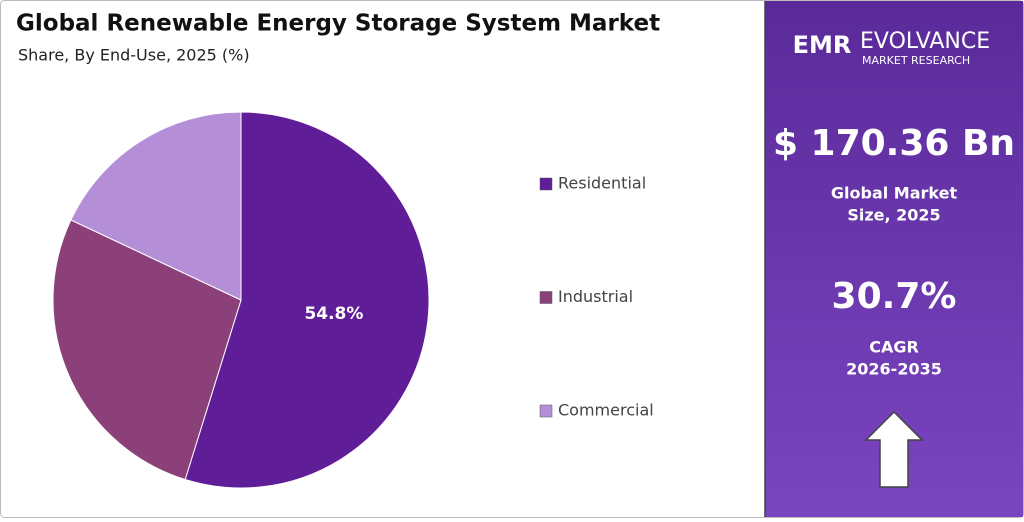 Image resolution: width=1024 pixels, height=522 pixels. I want to click on cagr-value: 30.7%, so click(894, 296).